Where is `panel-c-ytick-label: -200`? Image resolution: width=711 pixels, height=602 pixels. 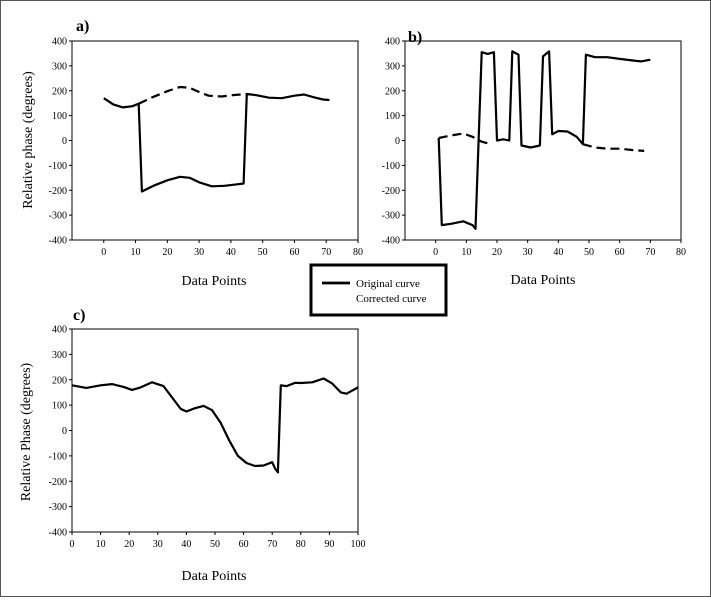 panel-c-ytick-label: -200 is located at coordinates (58, 482).